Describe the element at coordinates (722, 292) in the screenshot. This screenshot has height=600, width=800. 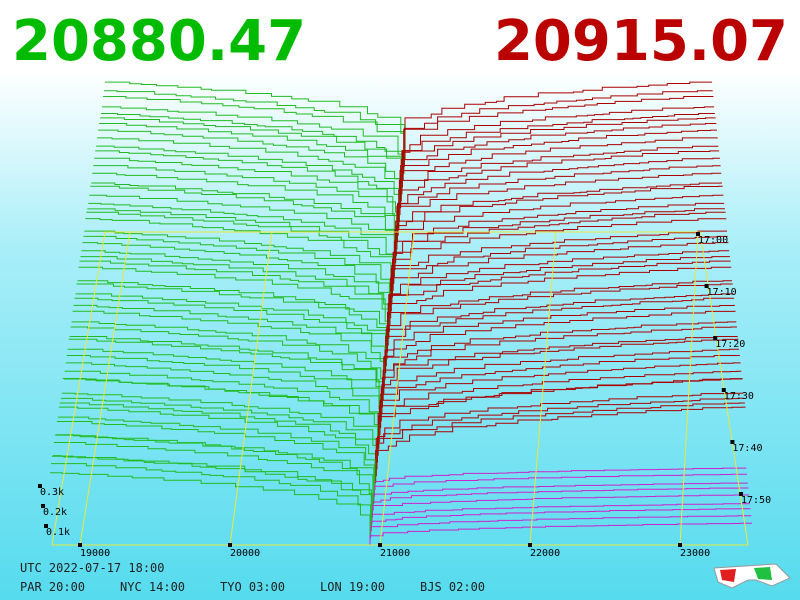
I see `time-label: 17:10` at that location.